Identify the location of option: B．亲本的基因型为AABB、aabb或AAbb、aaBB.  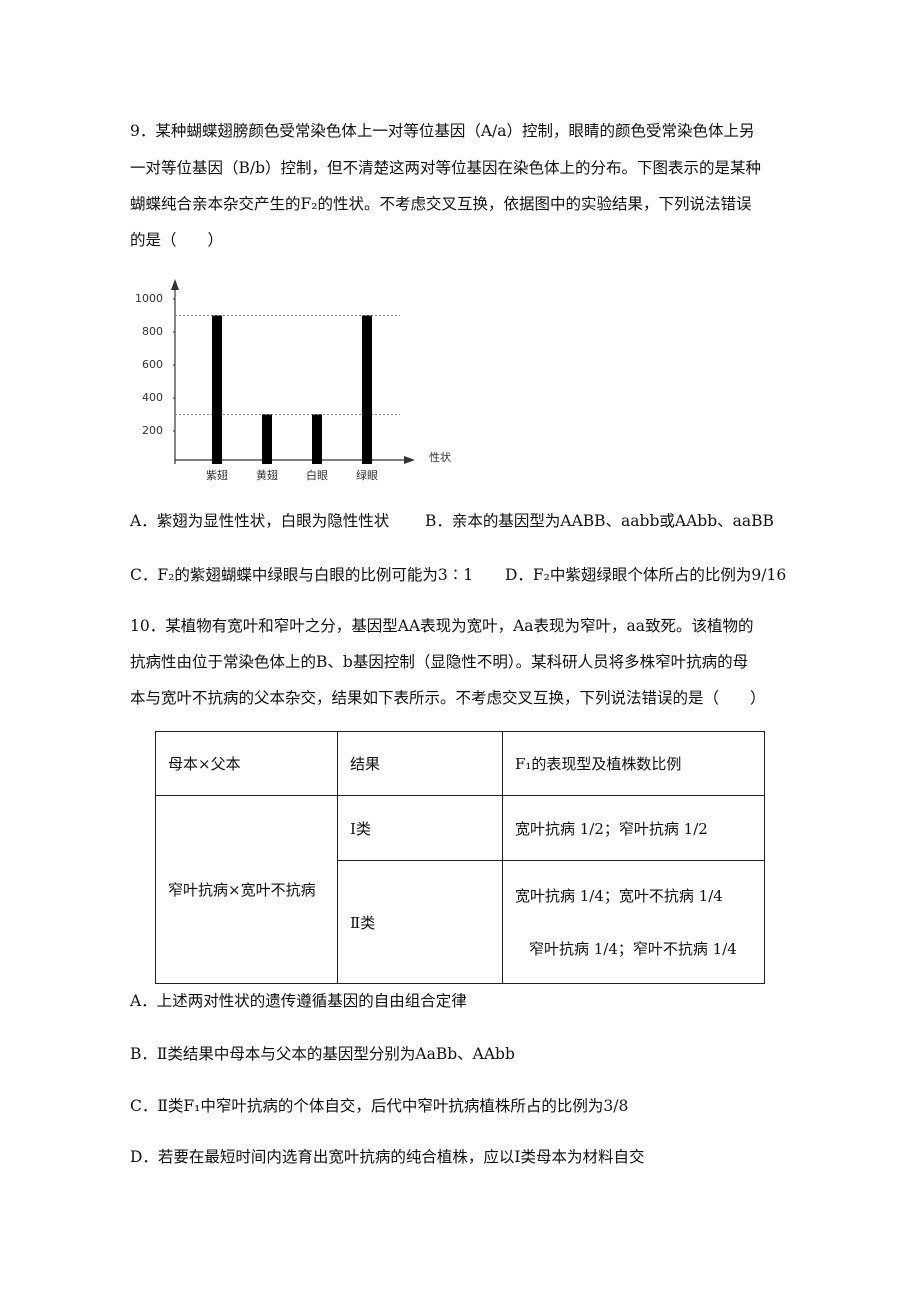
(599, 521).